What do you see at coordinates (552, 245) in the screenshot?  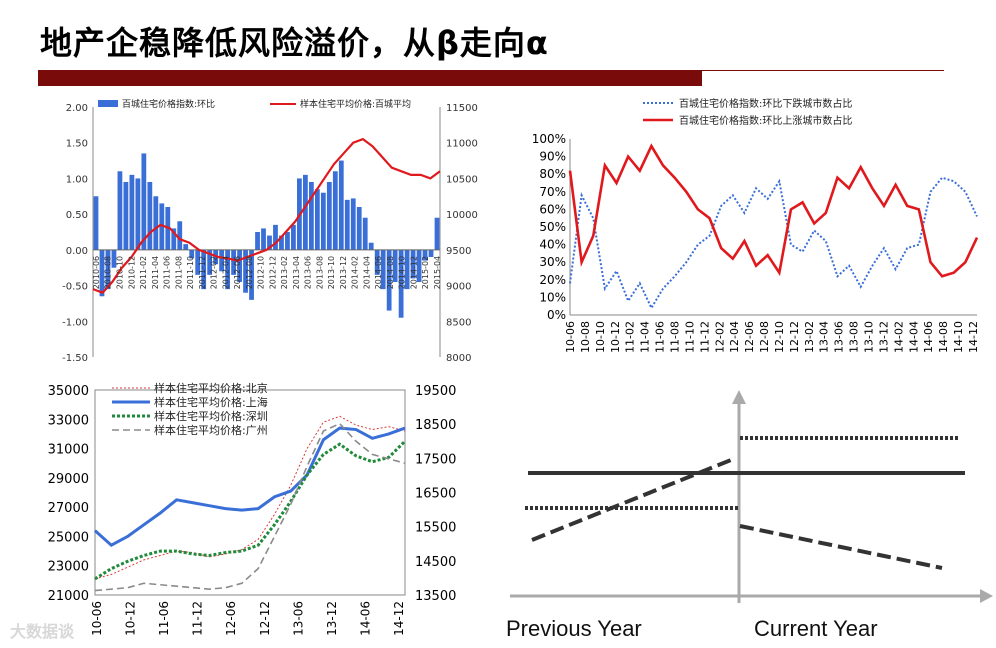 I see `y-tick-label: 40%` at bounding box center [552, 245].